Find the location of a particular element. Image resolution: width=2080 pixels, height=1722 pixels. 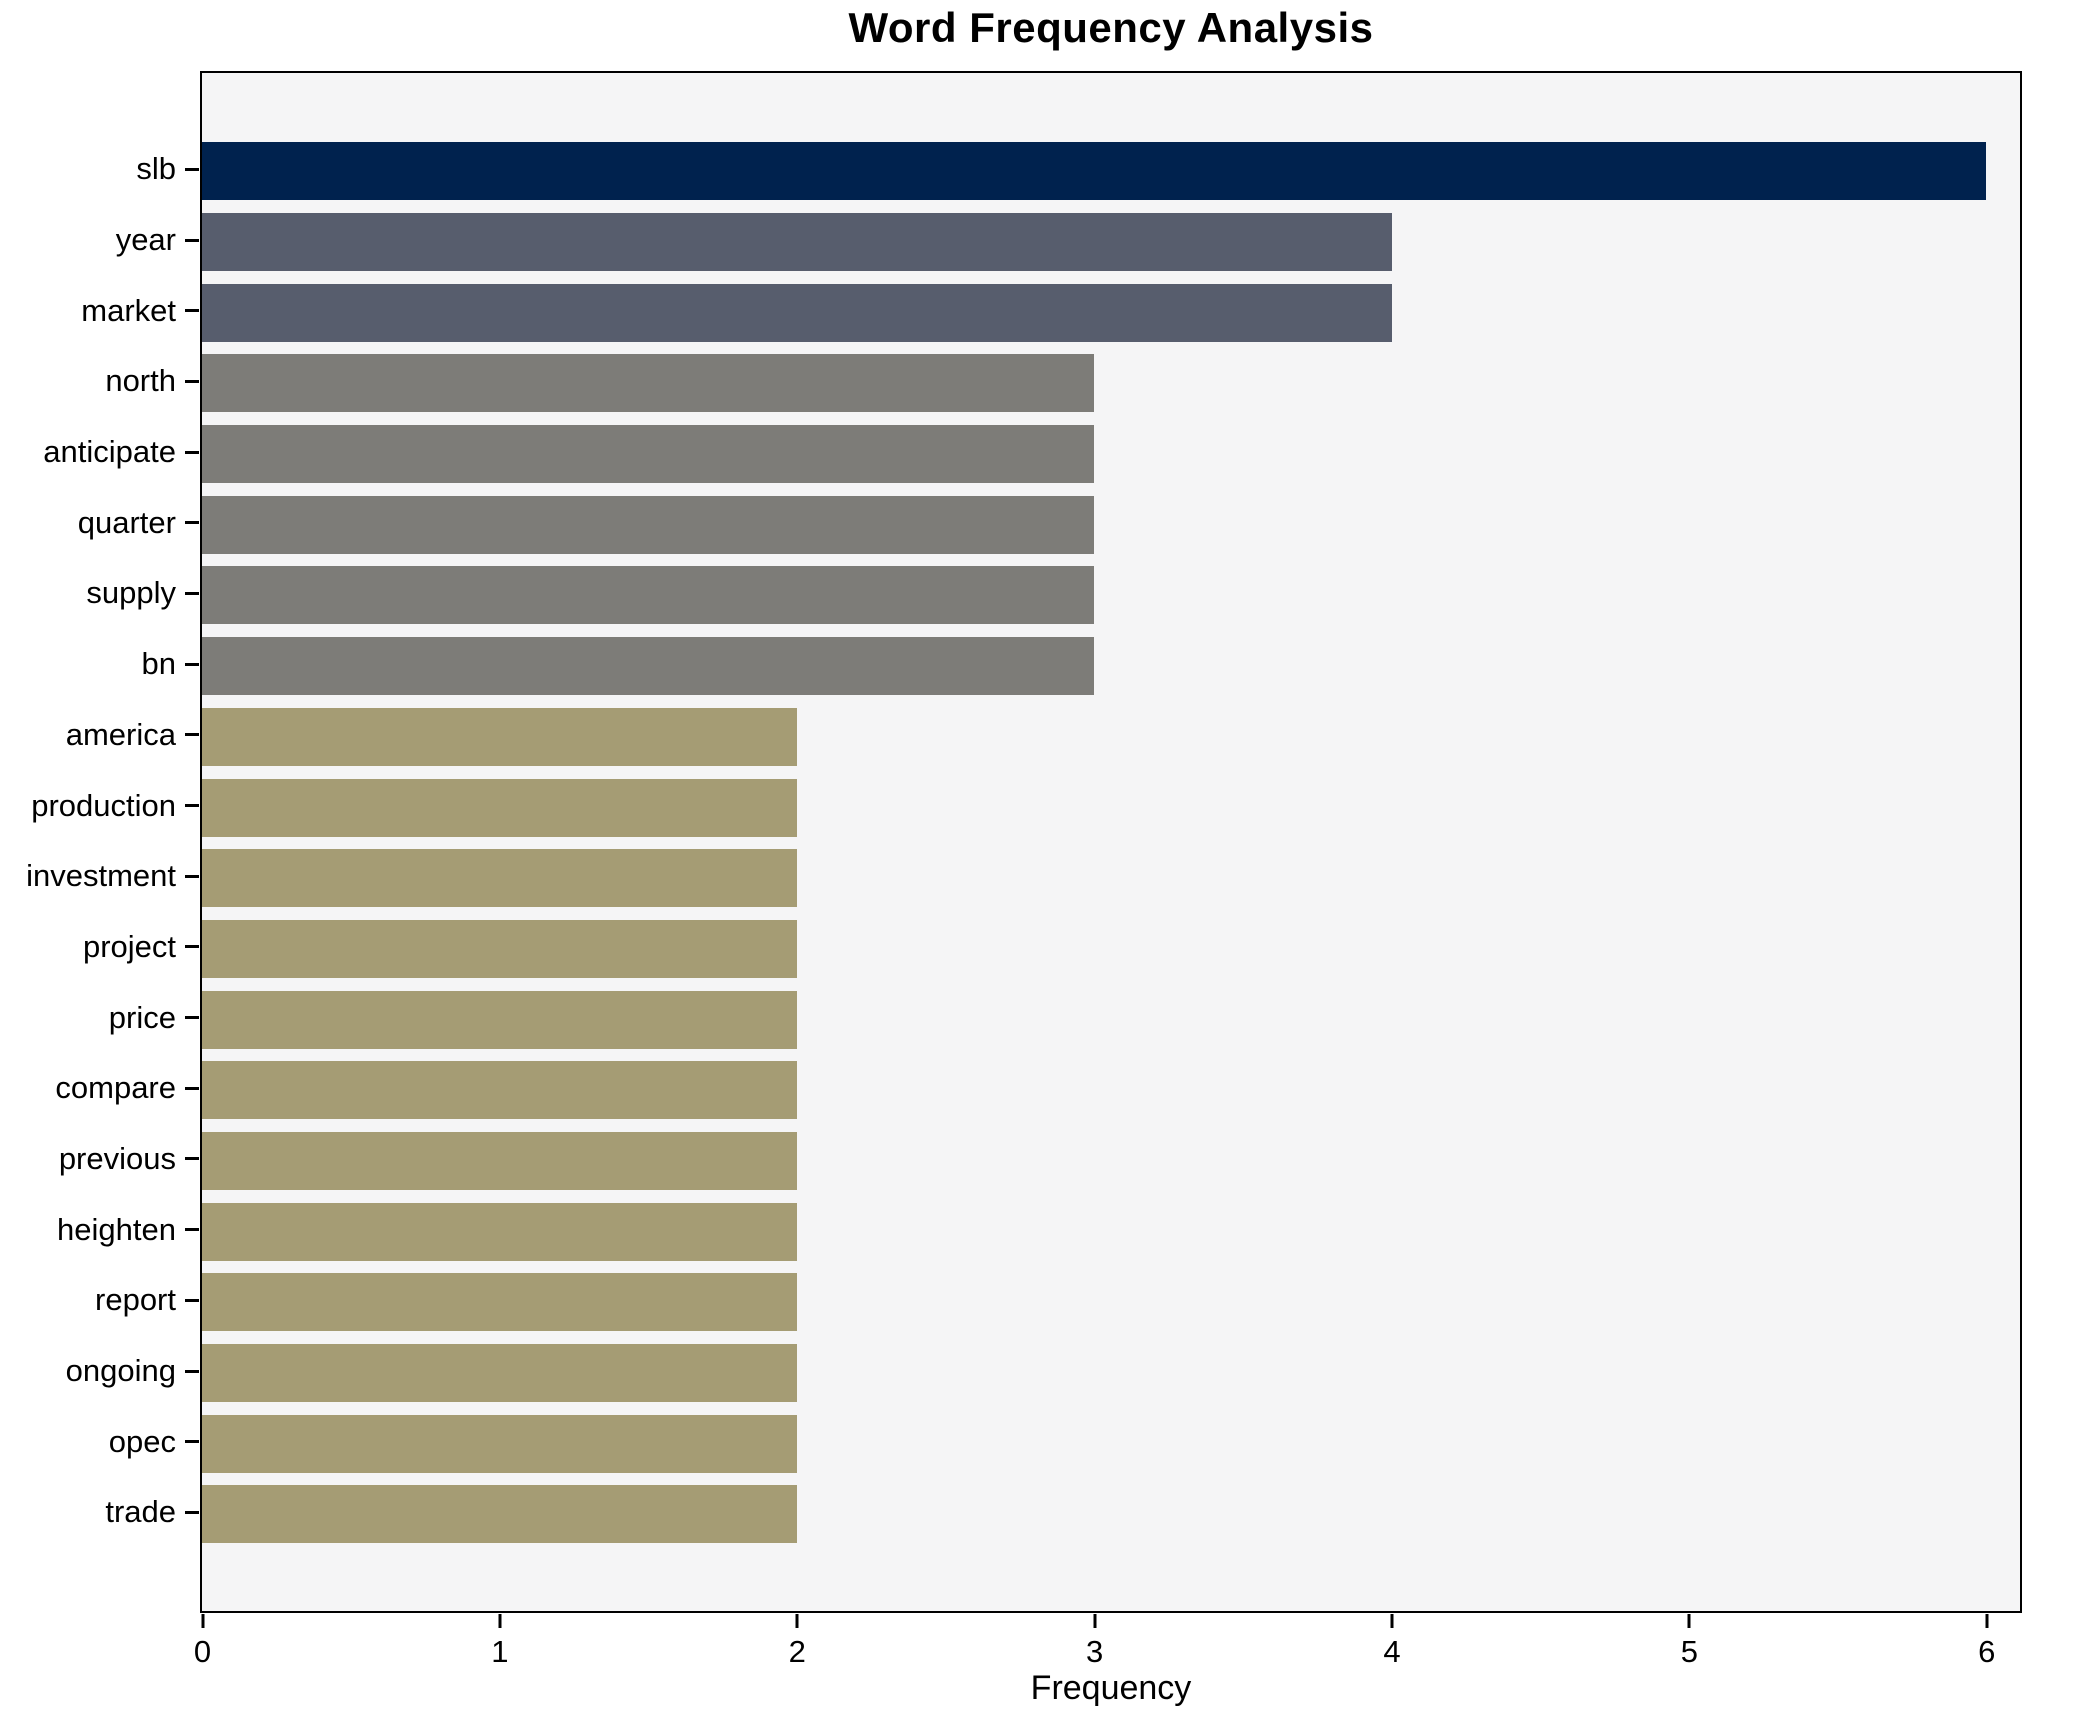

y-tick-label-previous: previous is located at coordinates (117, 1158).